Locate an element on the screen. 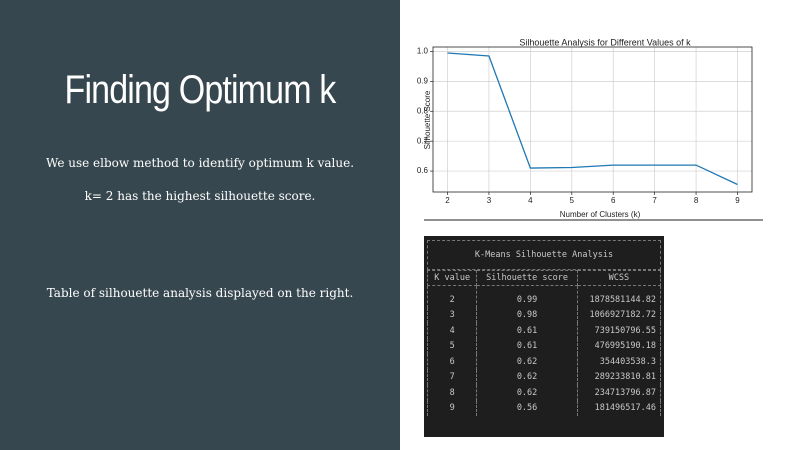 The image size is (800, 450). x-axis-label: Number of Clusters (k) is located at coordinates (600, 214).